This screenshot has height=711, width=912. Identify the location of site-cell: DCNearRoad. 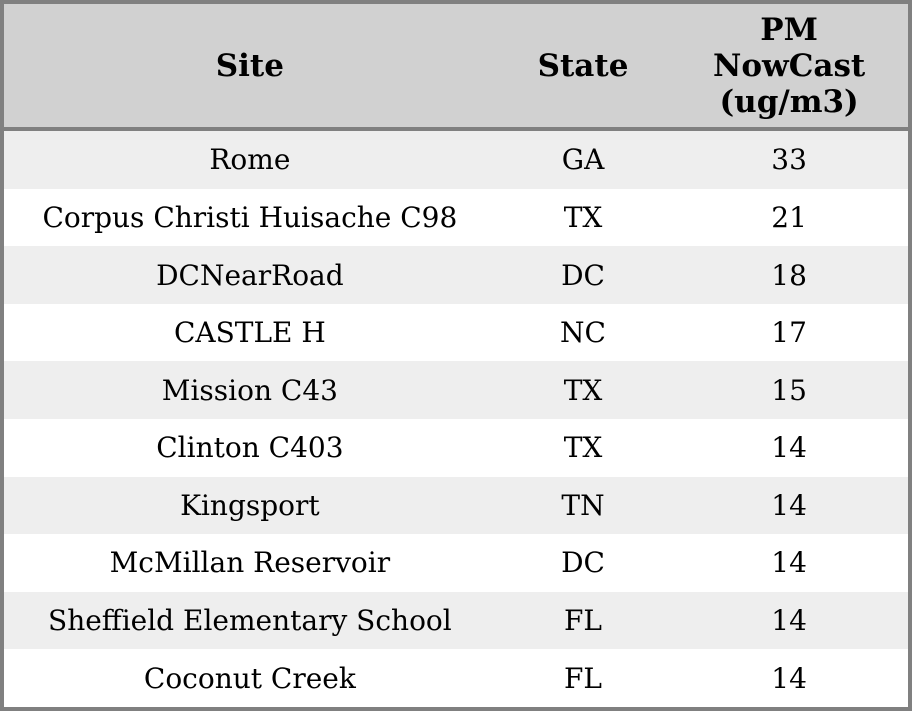
(250, 275).